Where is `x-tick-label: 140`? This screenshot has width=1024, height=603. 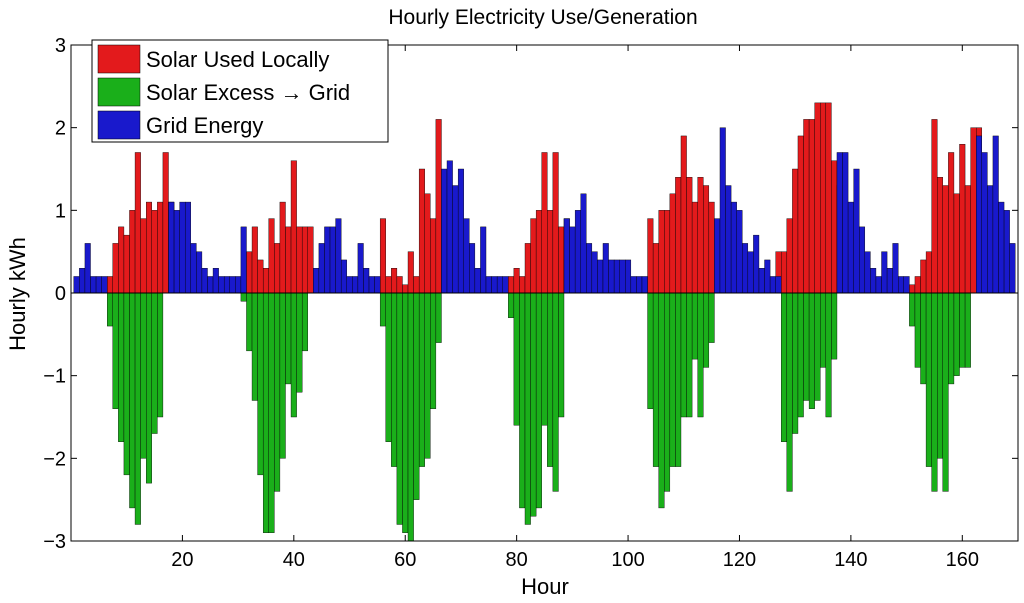
x-tick-label: 140 is located at coordinates (850, 560).